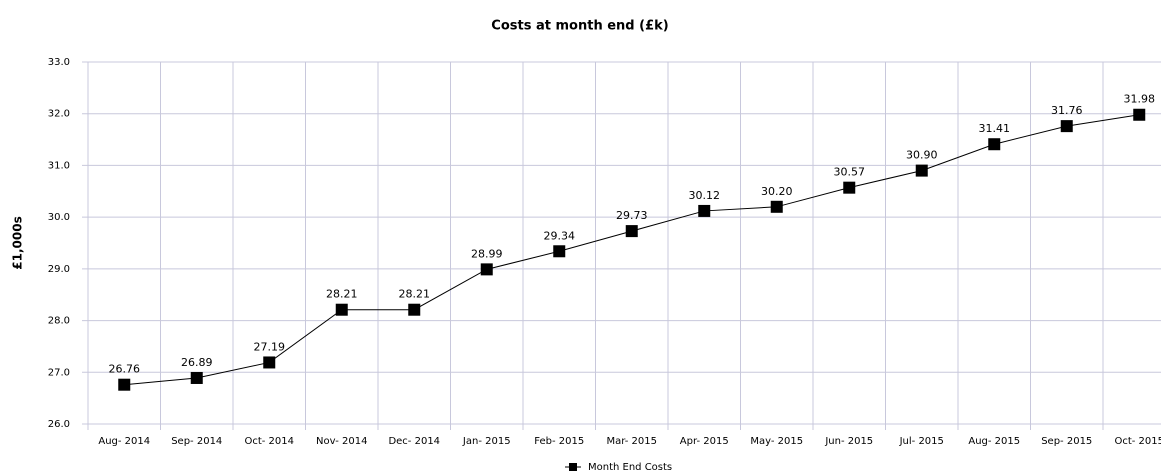 The height and width of the screenshot is (476, 1161). I want to click on x-tick-label: Apr- 2015, so click(704, 441).